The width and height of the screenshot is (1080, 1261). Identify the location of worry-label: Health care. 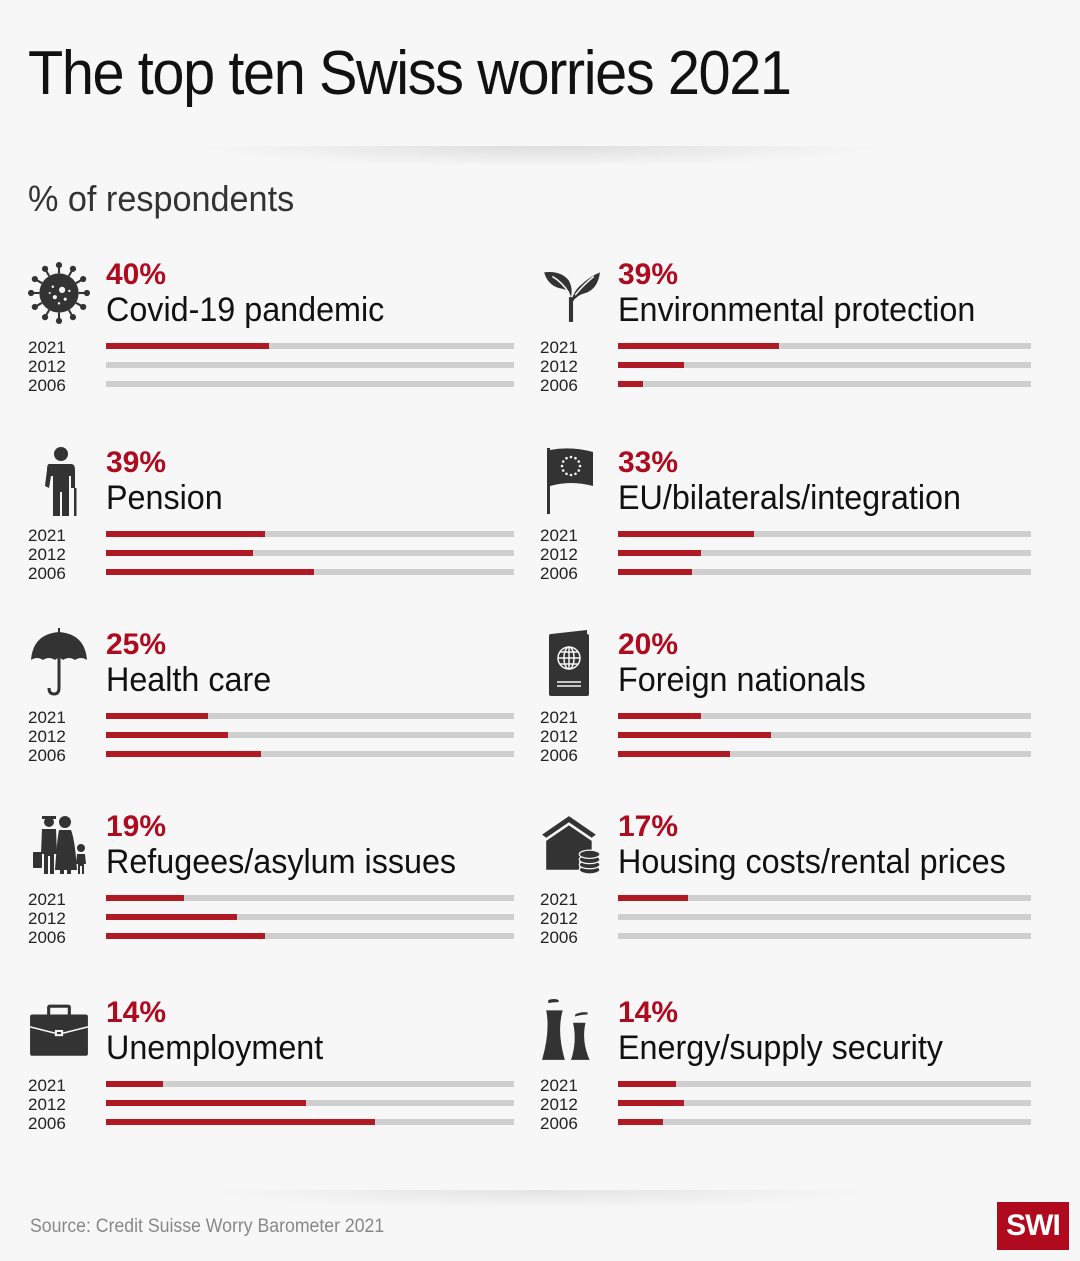
(189, 680).